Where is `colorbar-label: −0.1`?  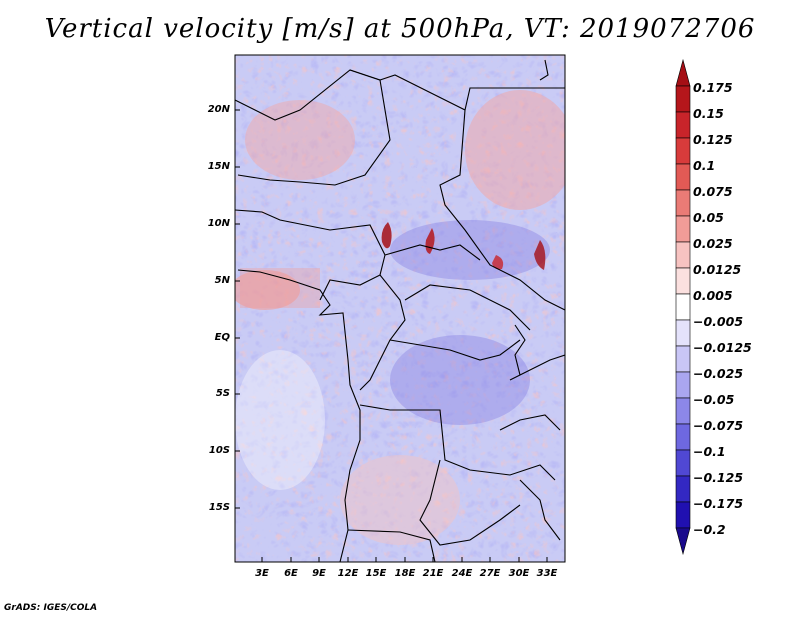
colorbar-label: −0.1 is located at coordinates (709, 451).